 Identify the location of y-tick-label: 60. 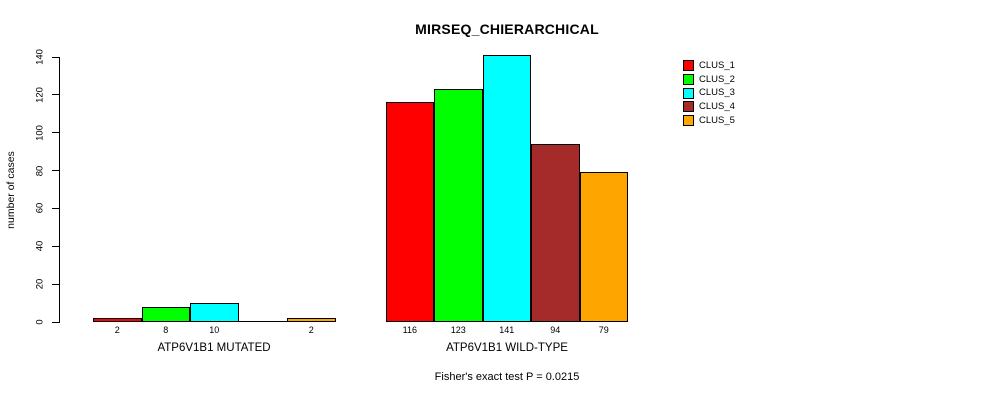
(40, 208).